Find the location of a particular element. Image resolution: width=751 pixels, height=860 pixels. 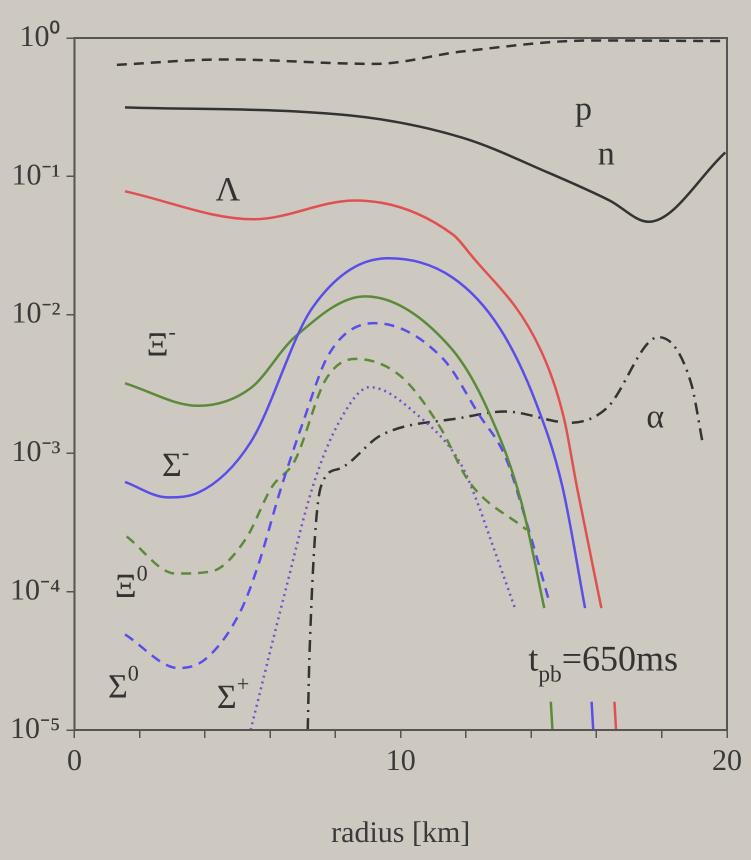

annotation: Σ- is located at coordinates (176, 461).